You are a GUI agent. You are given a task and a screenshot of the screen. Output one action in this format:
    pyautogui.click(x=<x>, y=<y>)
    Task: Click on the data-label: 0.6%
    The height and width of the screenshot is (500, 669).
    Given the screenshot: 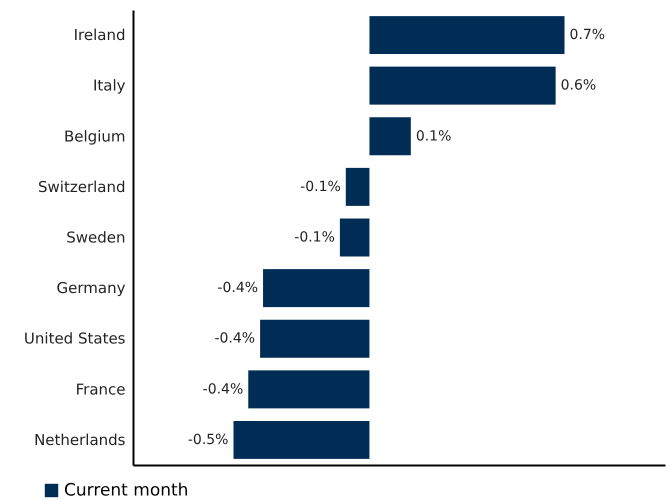 What is the action you would take?
    pyautogui.click(x=578, y=86)
    